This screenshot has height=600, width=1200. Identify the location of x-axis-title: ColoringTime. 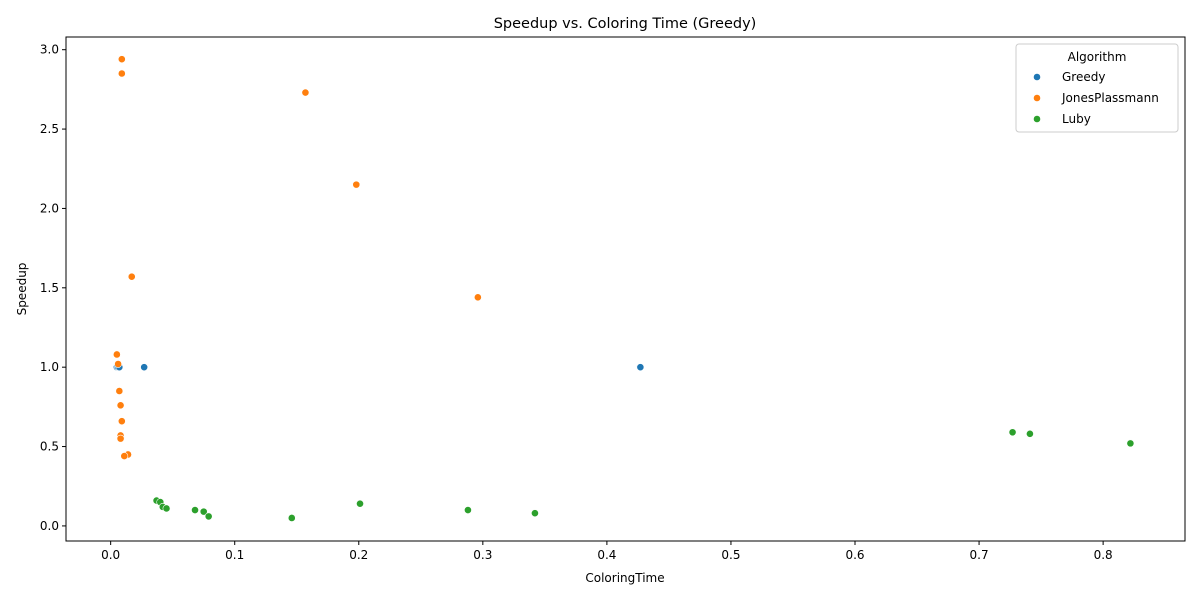
(624, 578).